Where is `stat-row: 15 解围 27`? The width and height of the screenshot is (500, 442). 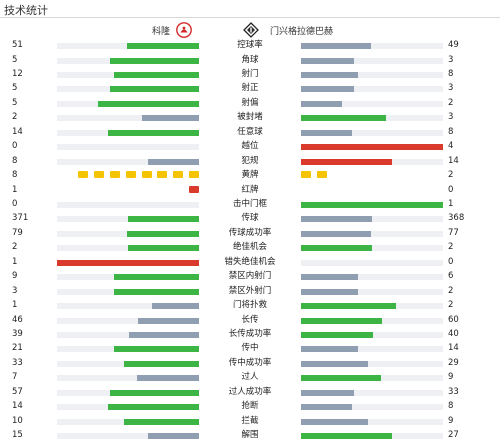 stat-row: 15 解围 27 is located at coordinates (250, 435).